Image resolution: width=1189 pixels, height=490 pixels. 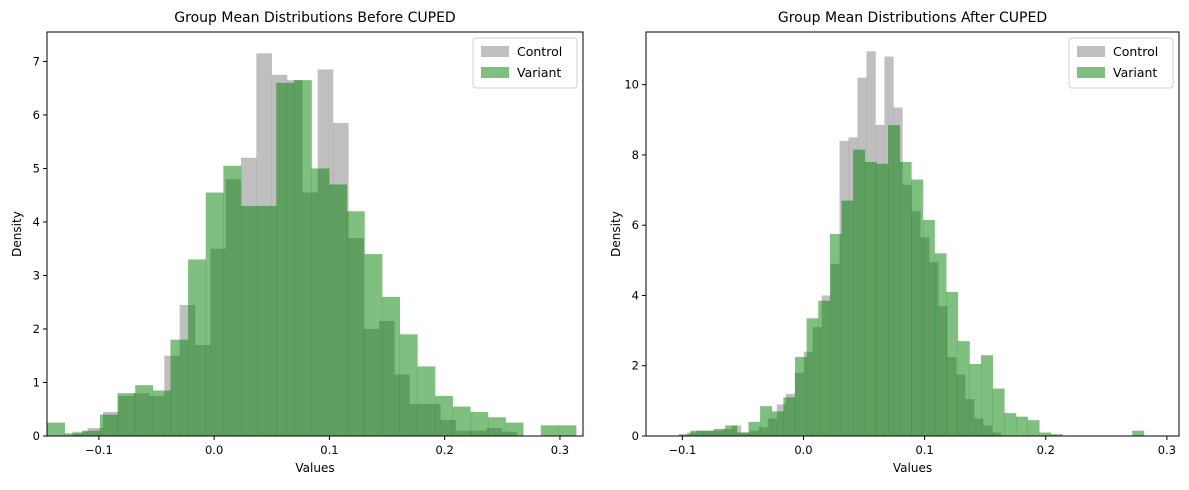 I want to click on y-tick-label: 1, so click(x=36, y=382).